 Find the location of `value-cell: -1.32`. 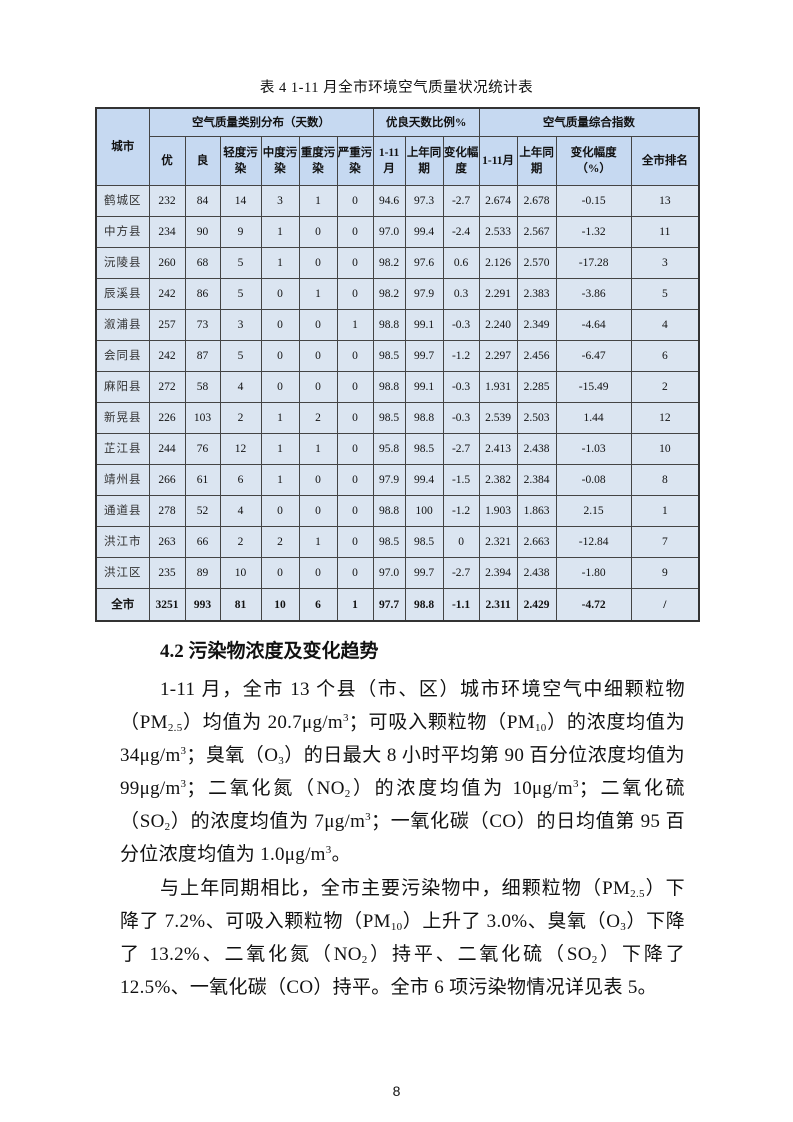

value-cell: -1.32 is located at coordinates (593, 232).